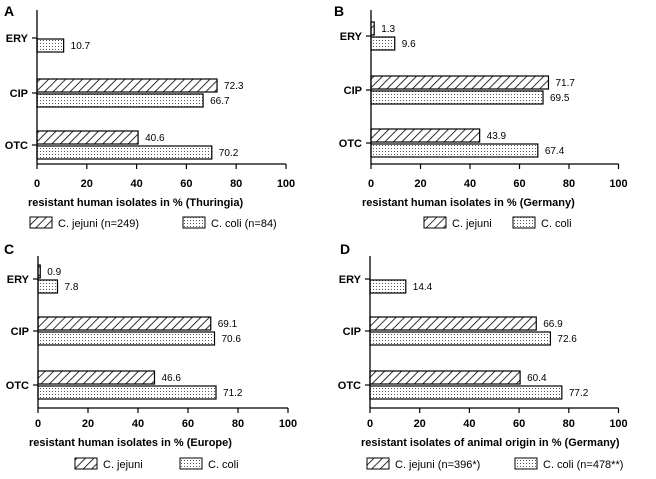 The image size is (656, 479). Describe the element at coordinates (565, 83) in the screenshot. I see `data-label: 71.7` at that location.